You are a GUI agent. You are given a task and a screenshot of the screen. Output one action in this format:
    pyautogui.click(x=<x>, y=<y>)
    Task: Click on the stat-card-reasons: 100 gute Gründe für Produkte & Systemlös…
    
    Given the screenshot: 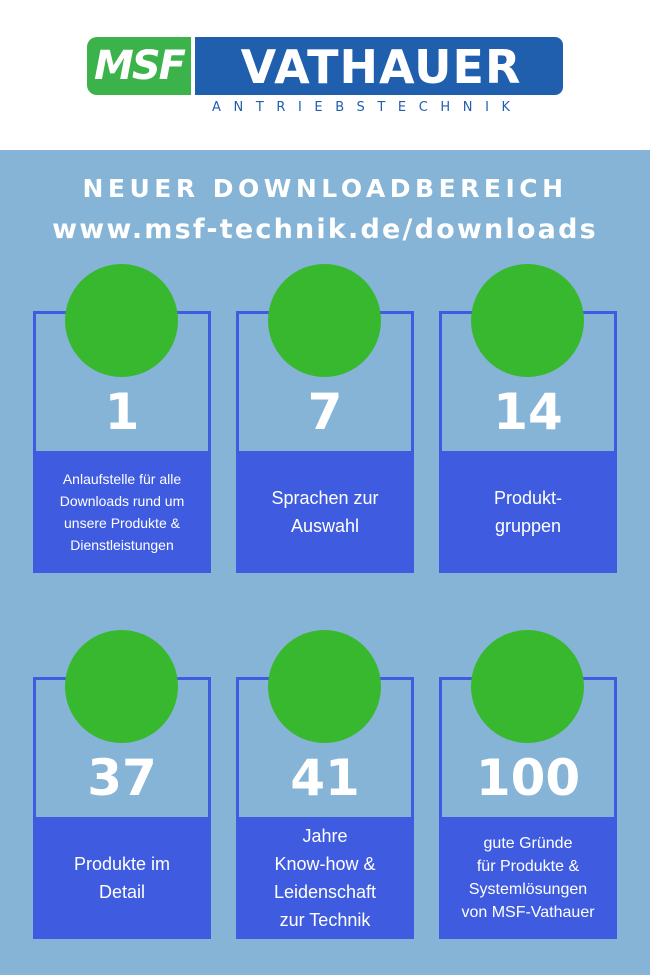 What is the action you would take?
    pyautogui.click(x=528, y=784)
    